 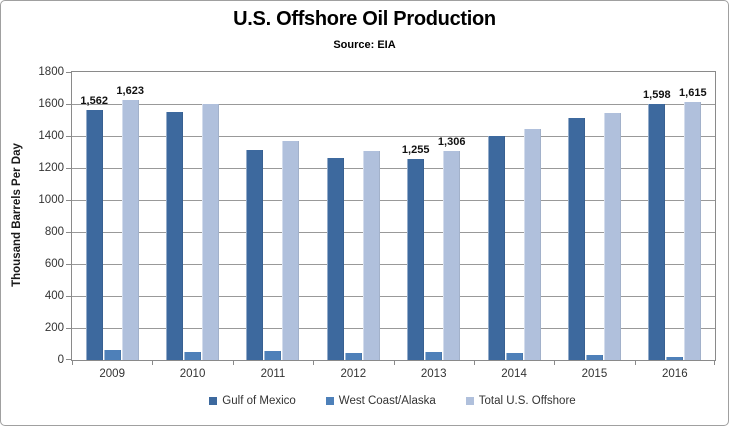 I want to click on data-label: 1,306, so click(x=451, y=142).